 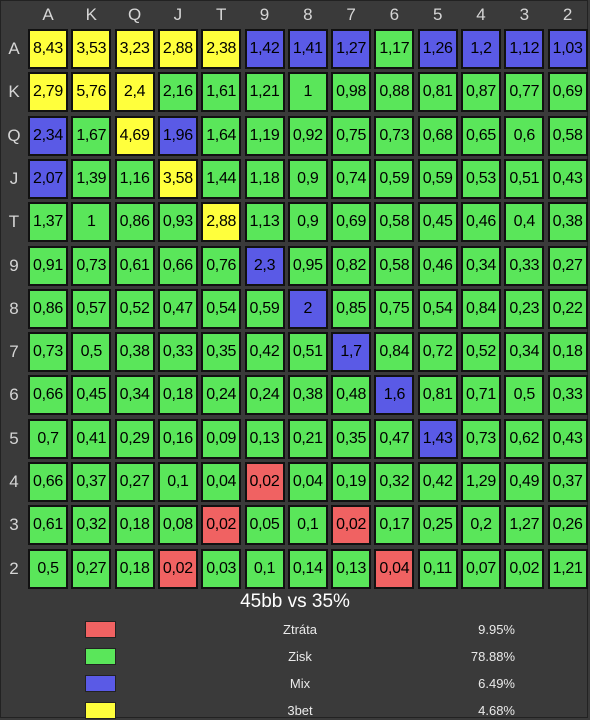 What do you see at coordinates (394, 525) in the screenshot?
I see `hand-cell: 0,17` at bounding box center [394, 525].